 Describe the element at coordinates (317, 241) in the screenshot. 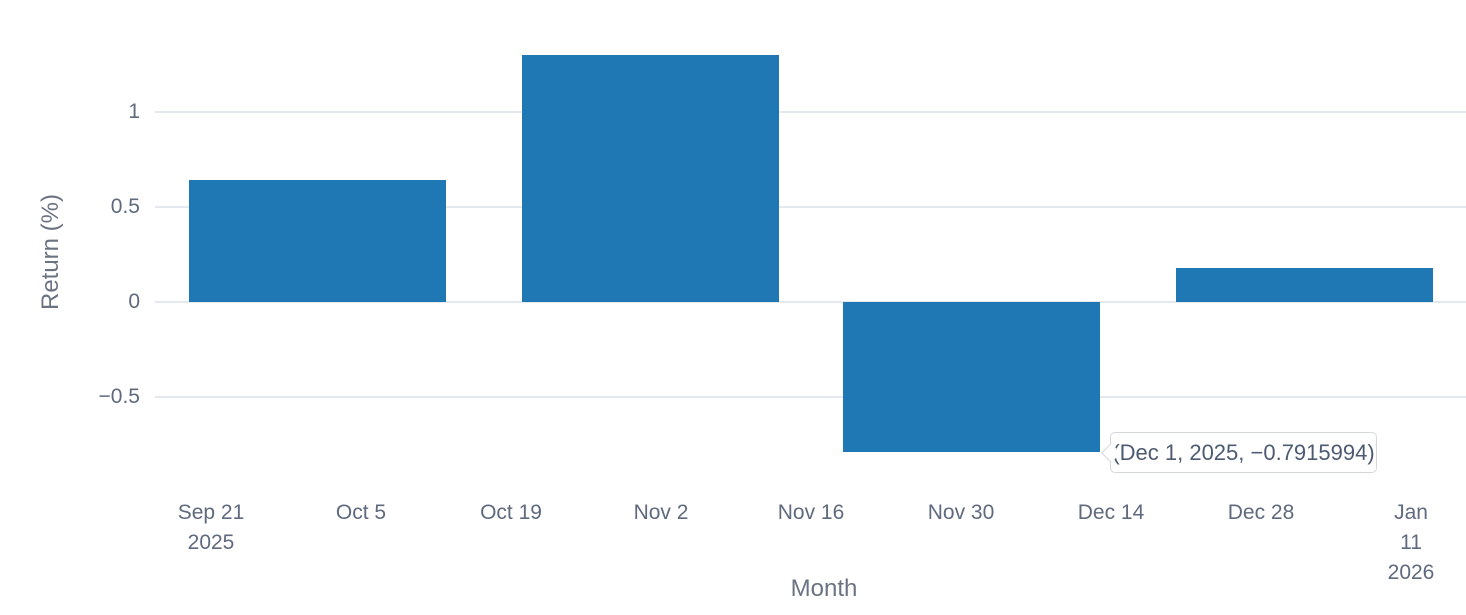

I see `bar-oct-2025` at that location.